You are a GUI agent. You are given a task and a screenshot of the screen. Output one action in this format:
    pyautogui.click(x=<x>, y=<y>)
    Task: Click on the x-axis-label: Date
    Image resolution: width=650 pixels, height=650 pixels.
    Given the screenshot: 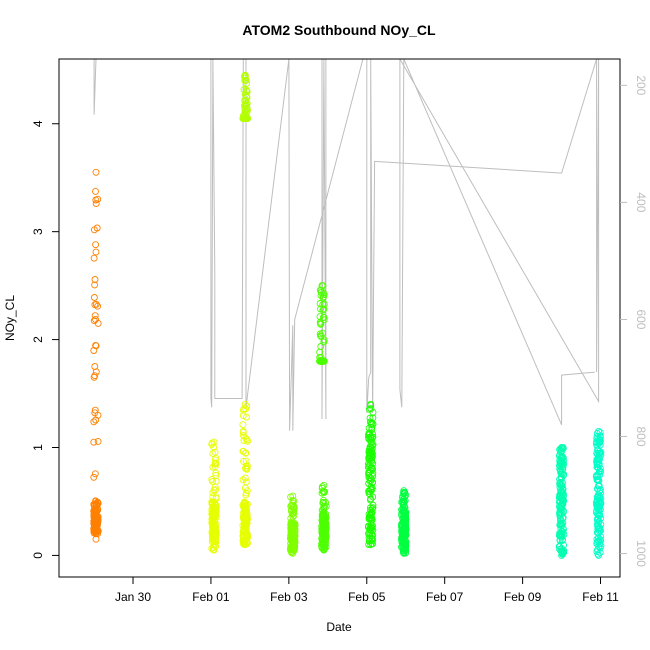 What is the action you would take?
    pyautogui.click(x=339, y=627)
    